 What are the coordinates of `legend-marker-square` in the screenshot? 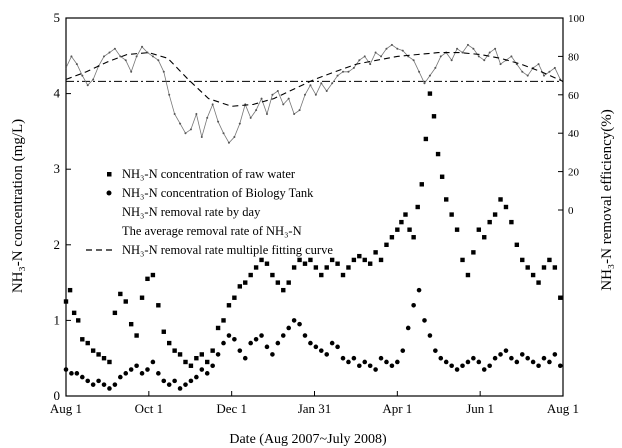 It's located at (109, 174).